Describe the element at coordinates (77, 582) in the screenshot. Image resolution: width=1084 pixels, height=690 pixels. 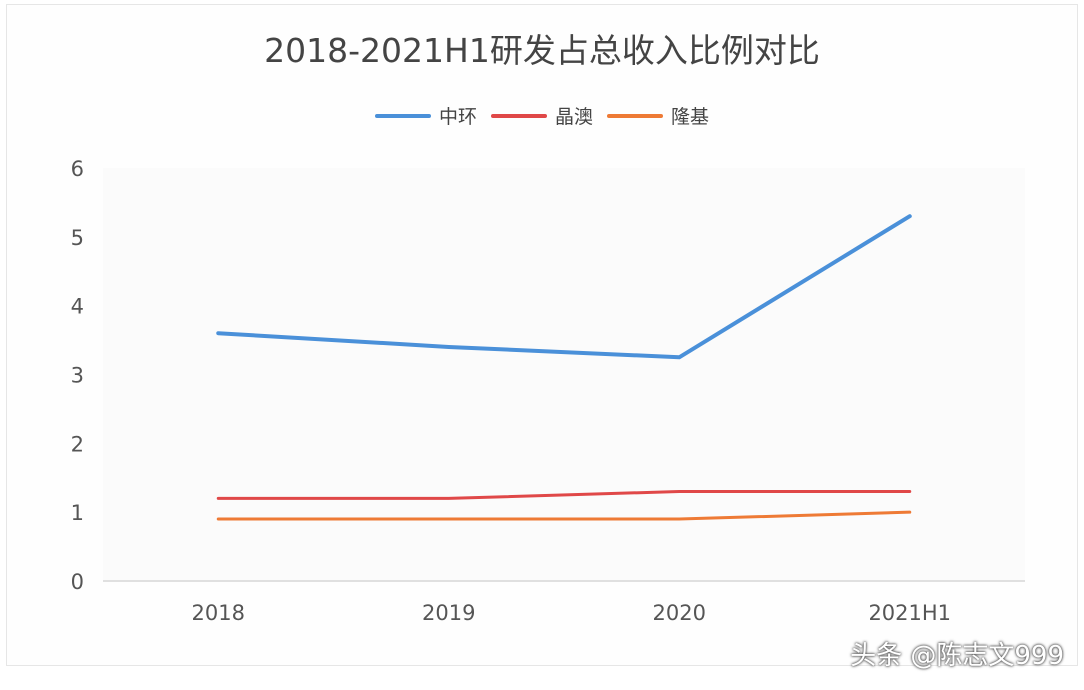
I see `y-tick-label: 0` at that location.